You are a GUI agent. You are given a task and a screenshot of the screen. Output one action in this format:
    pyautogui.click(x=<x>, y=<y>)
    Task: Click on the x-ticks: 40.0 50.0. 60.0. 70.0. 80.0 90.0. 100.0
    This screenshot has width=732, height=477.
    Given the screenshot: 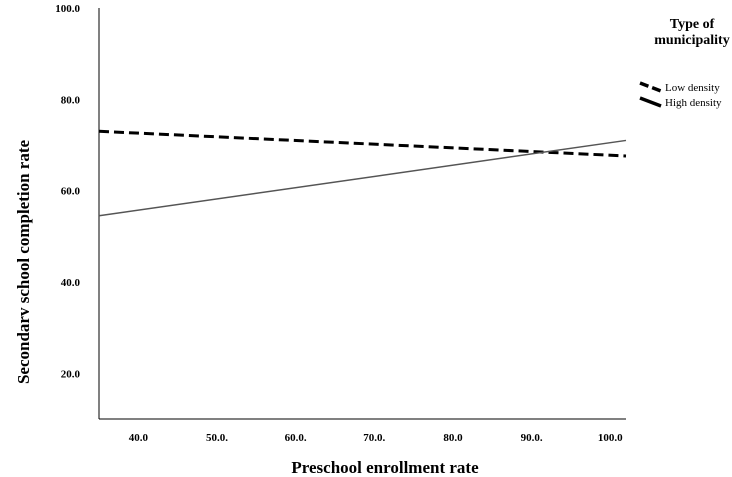 What is the action you would take?
    pyautogui.click(x=376, y=438)
    